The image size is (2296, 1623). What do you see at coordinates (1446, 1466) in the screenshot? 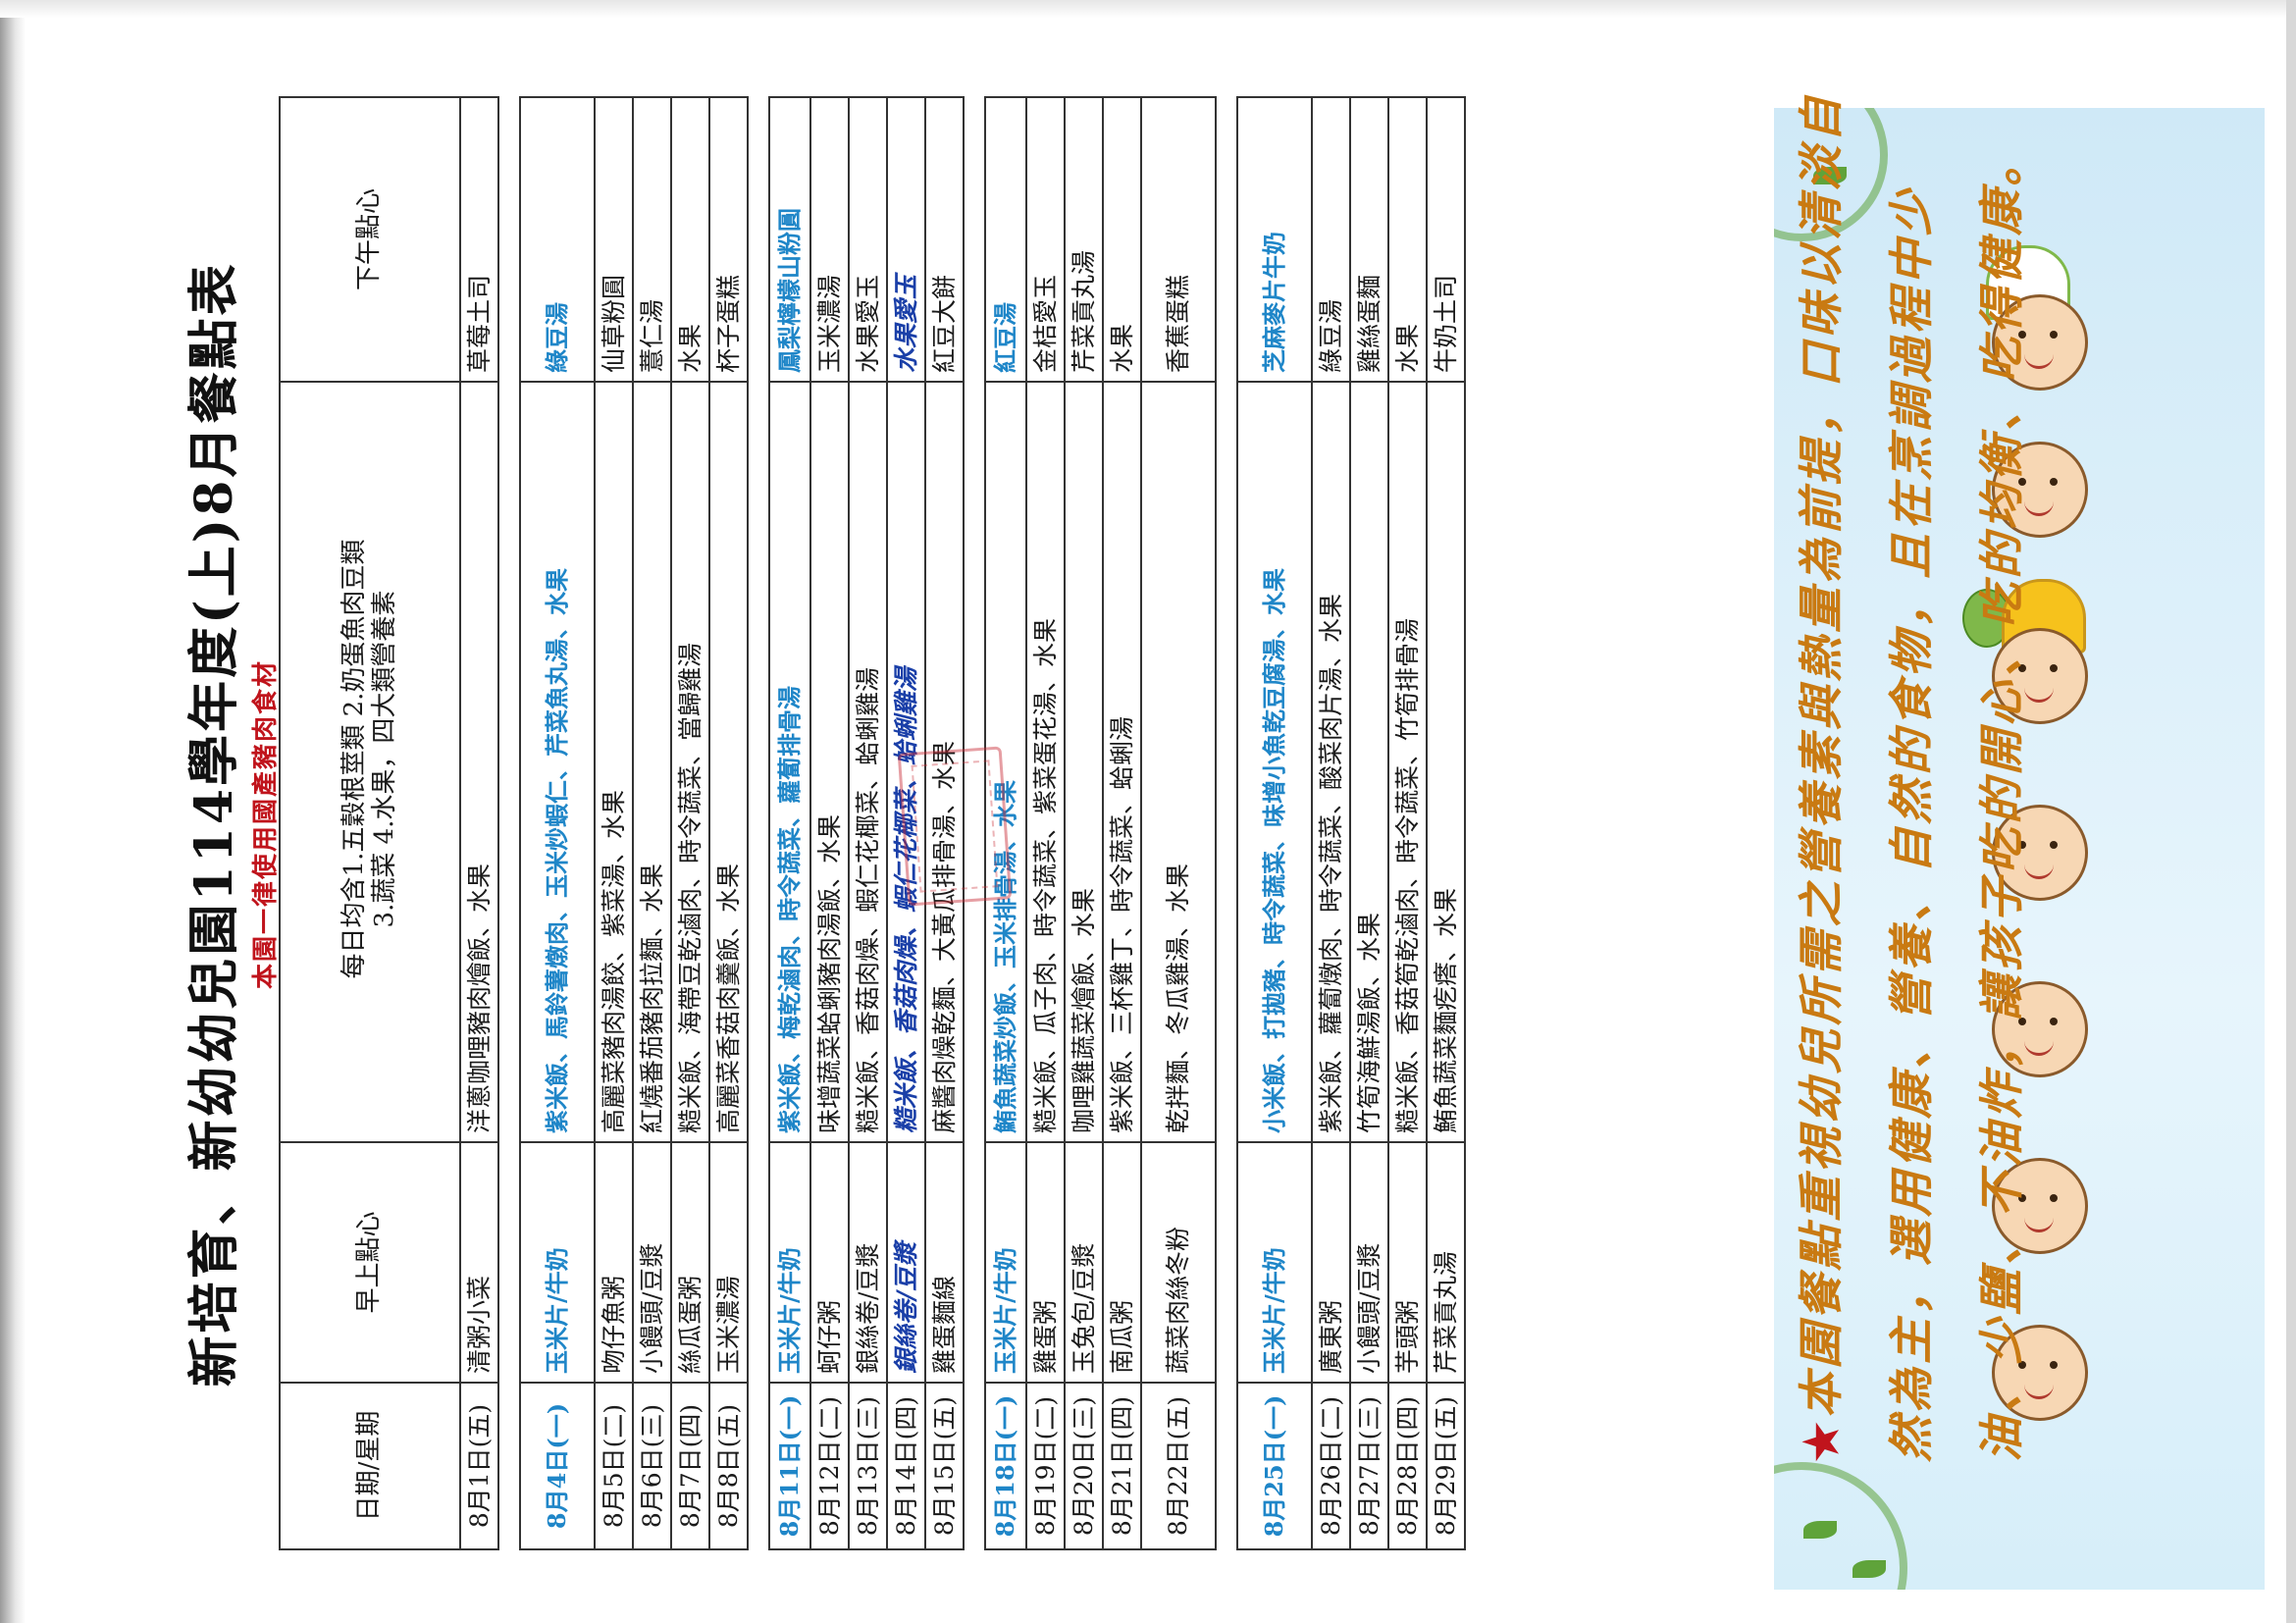
I see `date-cell: 8月29日(五)` at bounding box center [1446, 1466].